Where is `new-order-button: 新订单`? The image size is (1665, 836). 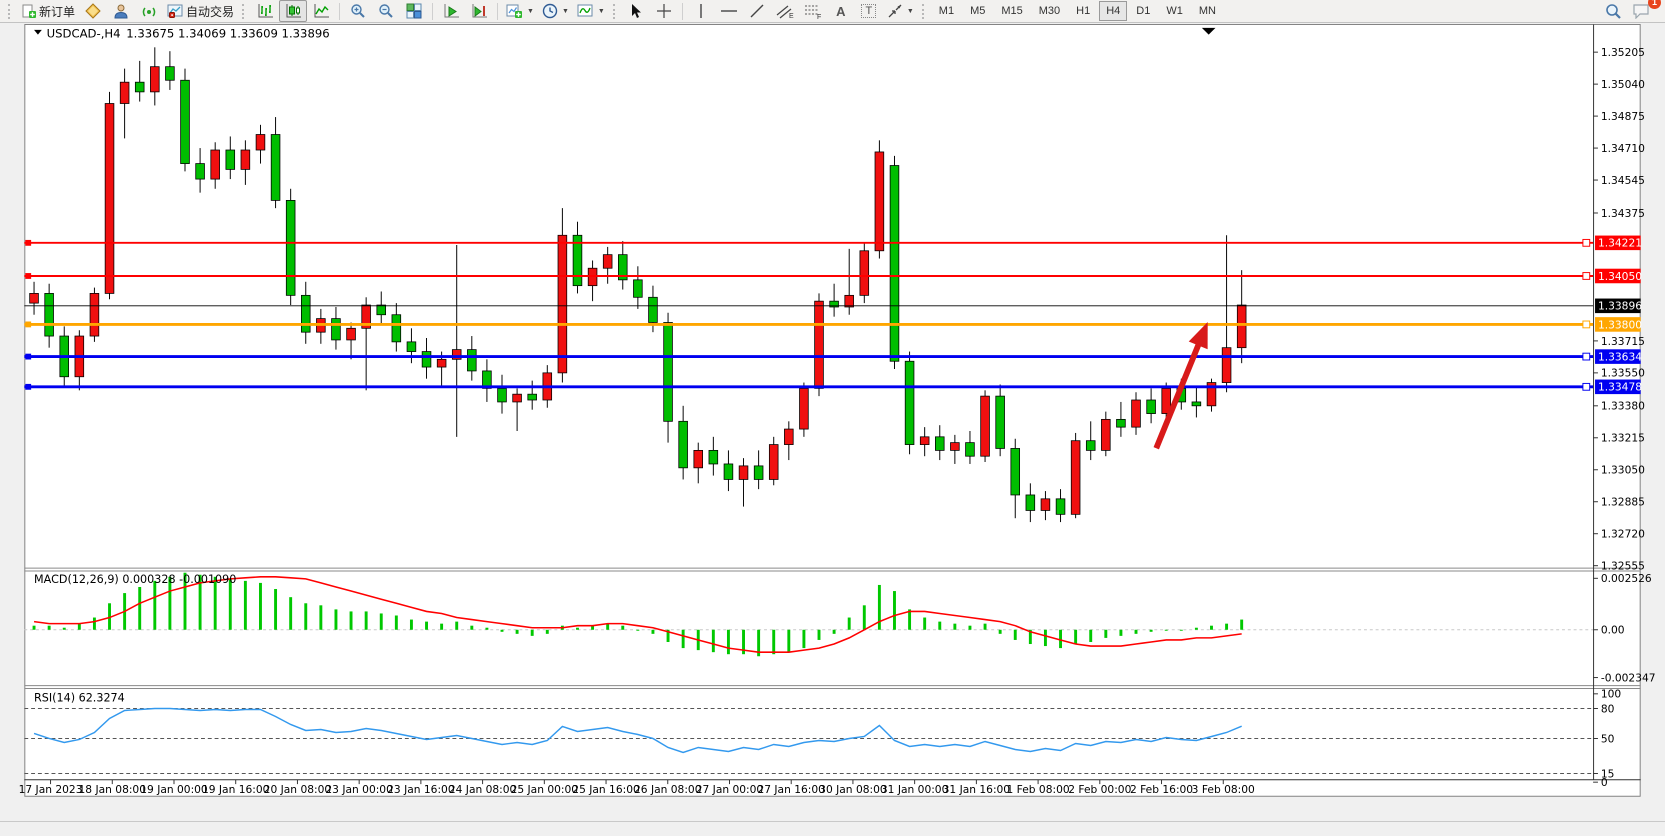
new-order-button: 新订单 is located at coordinates (48, 11).